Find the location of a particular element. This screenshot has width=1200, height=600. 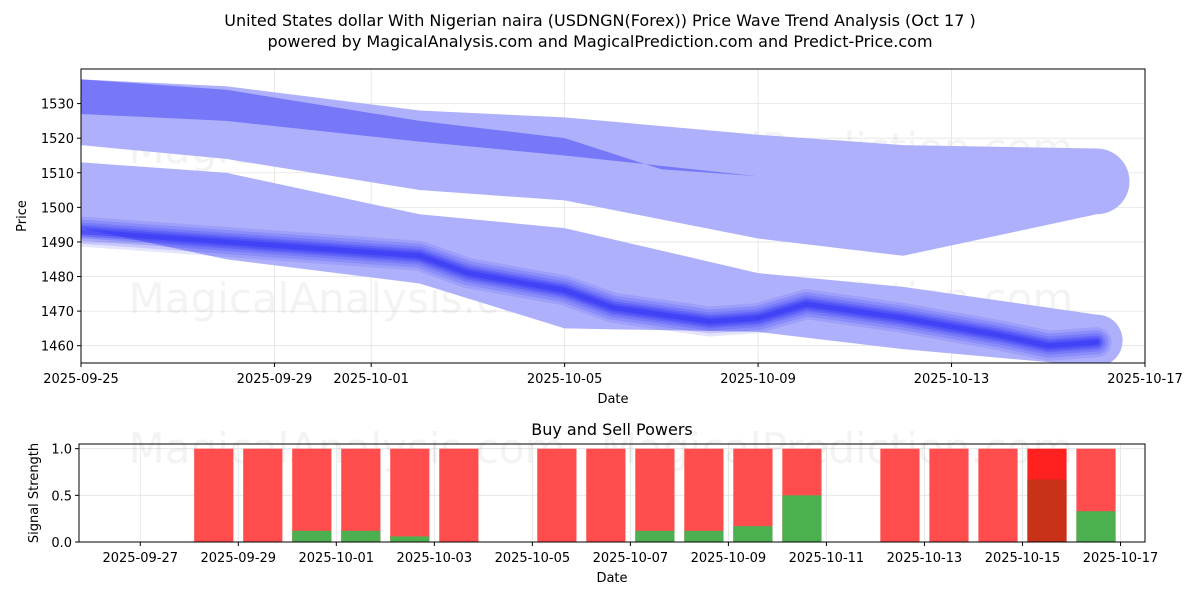

power-x-tick-label: 2025-10-05 is located at coordinates (533, 558).